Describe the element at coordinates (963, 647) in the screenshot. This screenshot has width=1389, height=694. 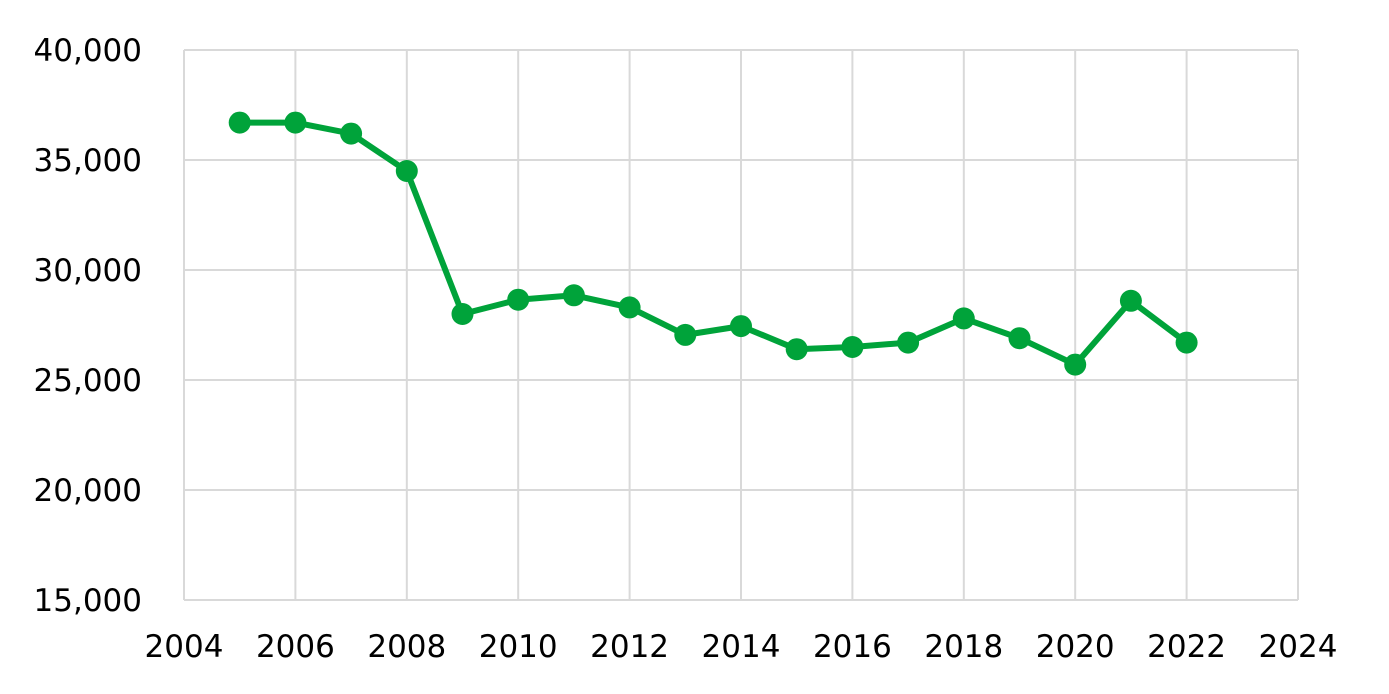
I see `x-tick-label: 2018` at that location.